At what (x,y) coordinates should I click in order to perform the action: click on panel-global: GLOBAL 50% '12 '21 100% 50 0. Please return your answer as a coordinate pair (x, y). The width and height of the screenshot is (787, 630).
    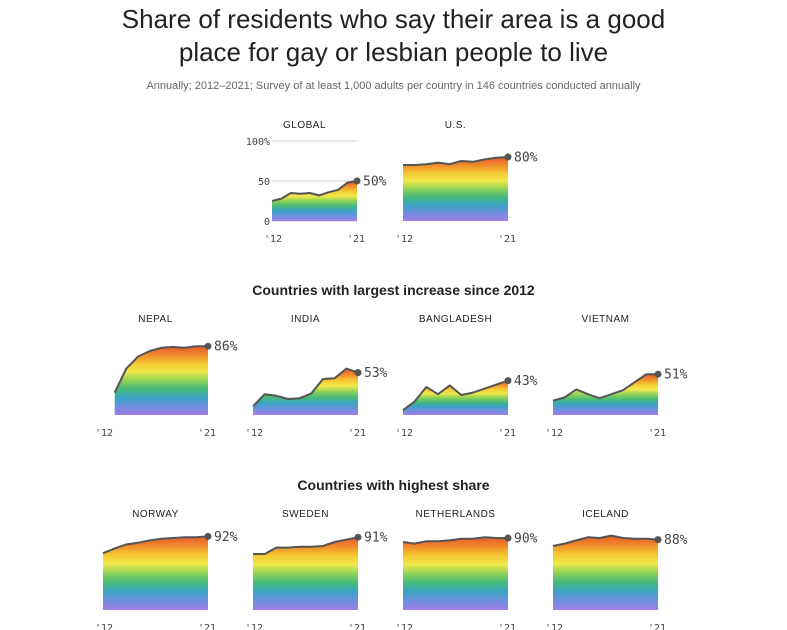
    Looking at the image, I should click on (316, 182).